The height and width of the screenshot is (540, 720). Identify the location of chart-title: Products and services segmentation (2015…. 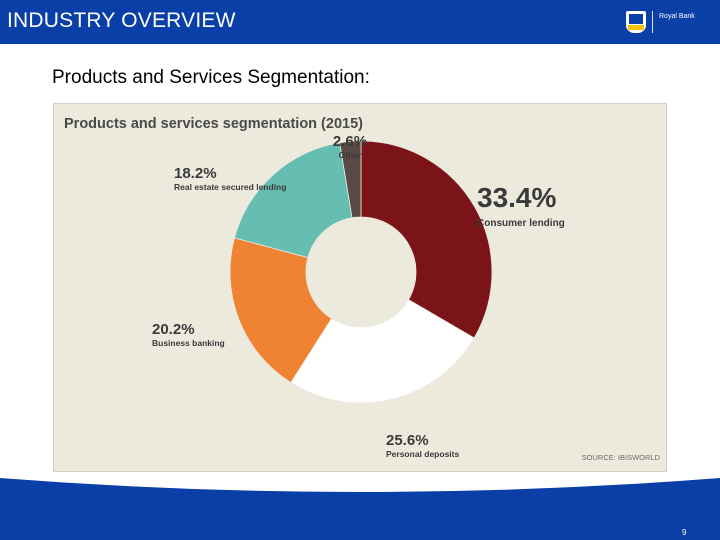
(213, 124).